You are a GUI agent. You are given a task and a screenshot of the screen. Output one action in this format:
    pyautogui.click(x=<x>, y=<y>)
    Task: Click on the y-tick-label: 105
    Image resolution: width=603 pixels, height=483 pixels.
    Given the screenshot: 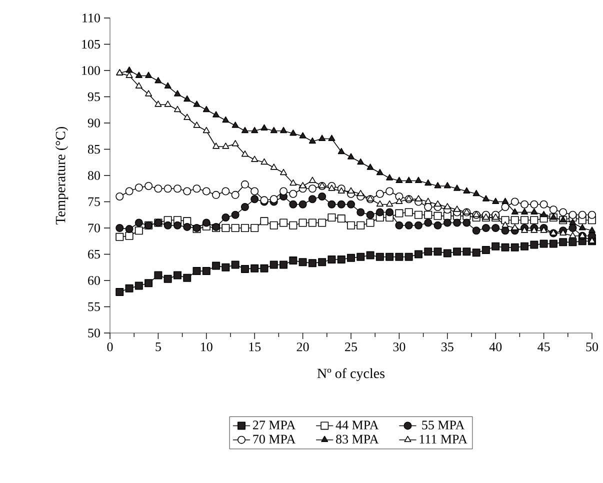 What is the action you would take?
    pyautogui.click(x=91, y=44)
    